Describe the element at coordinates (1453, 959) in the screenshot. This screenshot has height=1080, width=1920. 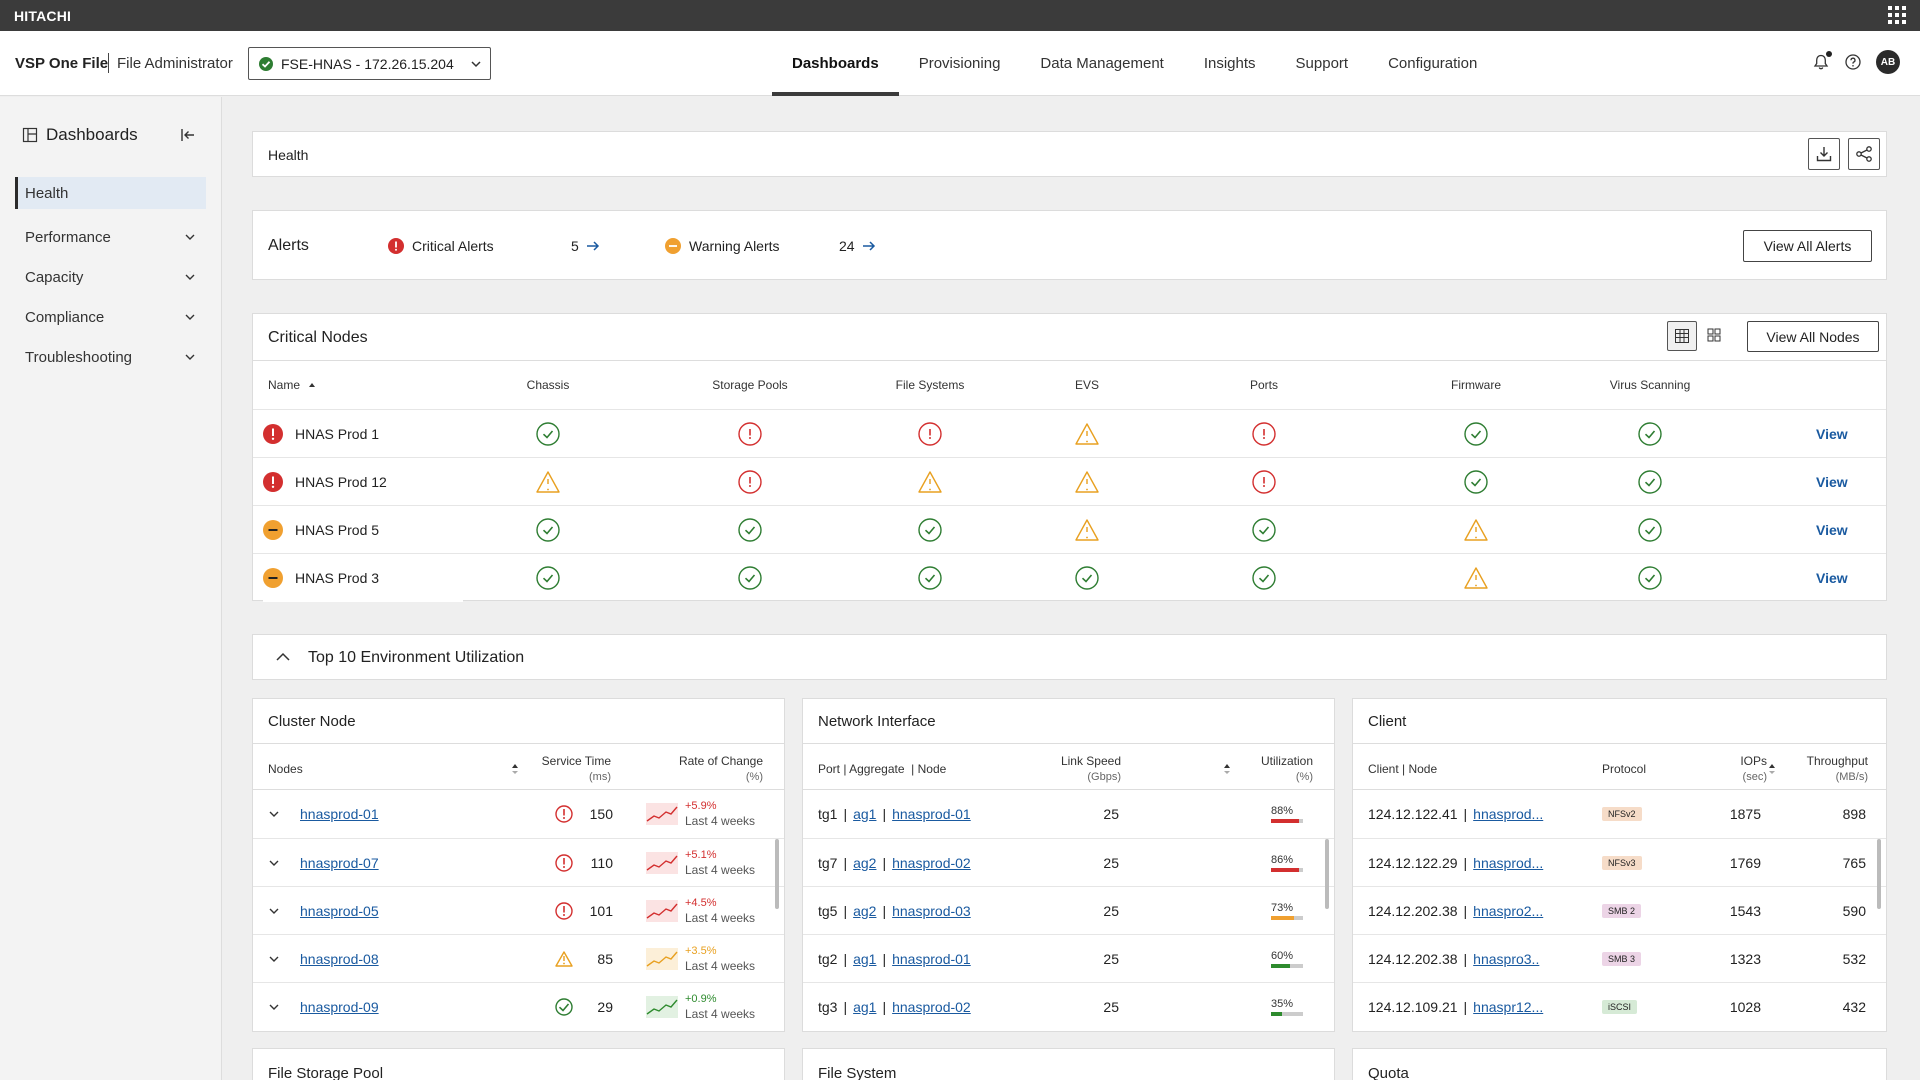
I see `client-cell: 124.12.202.38 | hnaspro3..` at that location.